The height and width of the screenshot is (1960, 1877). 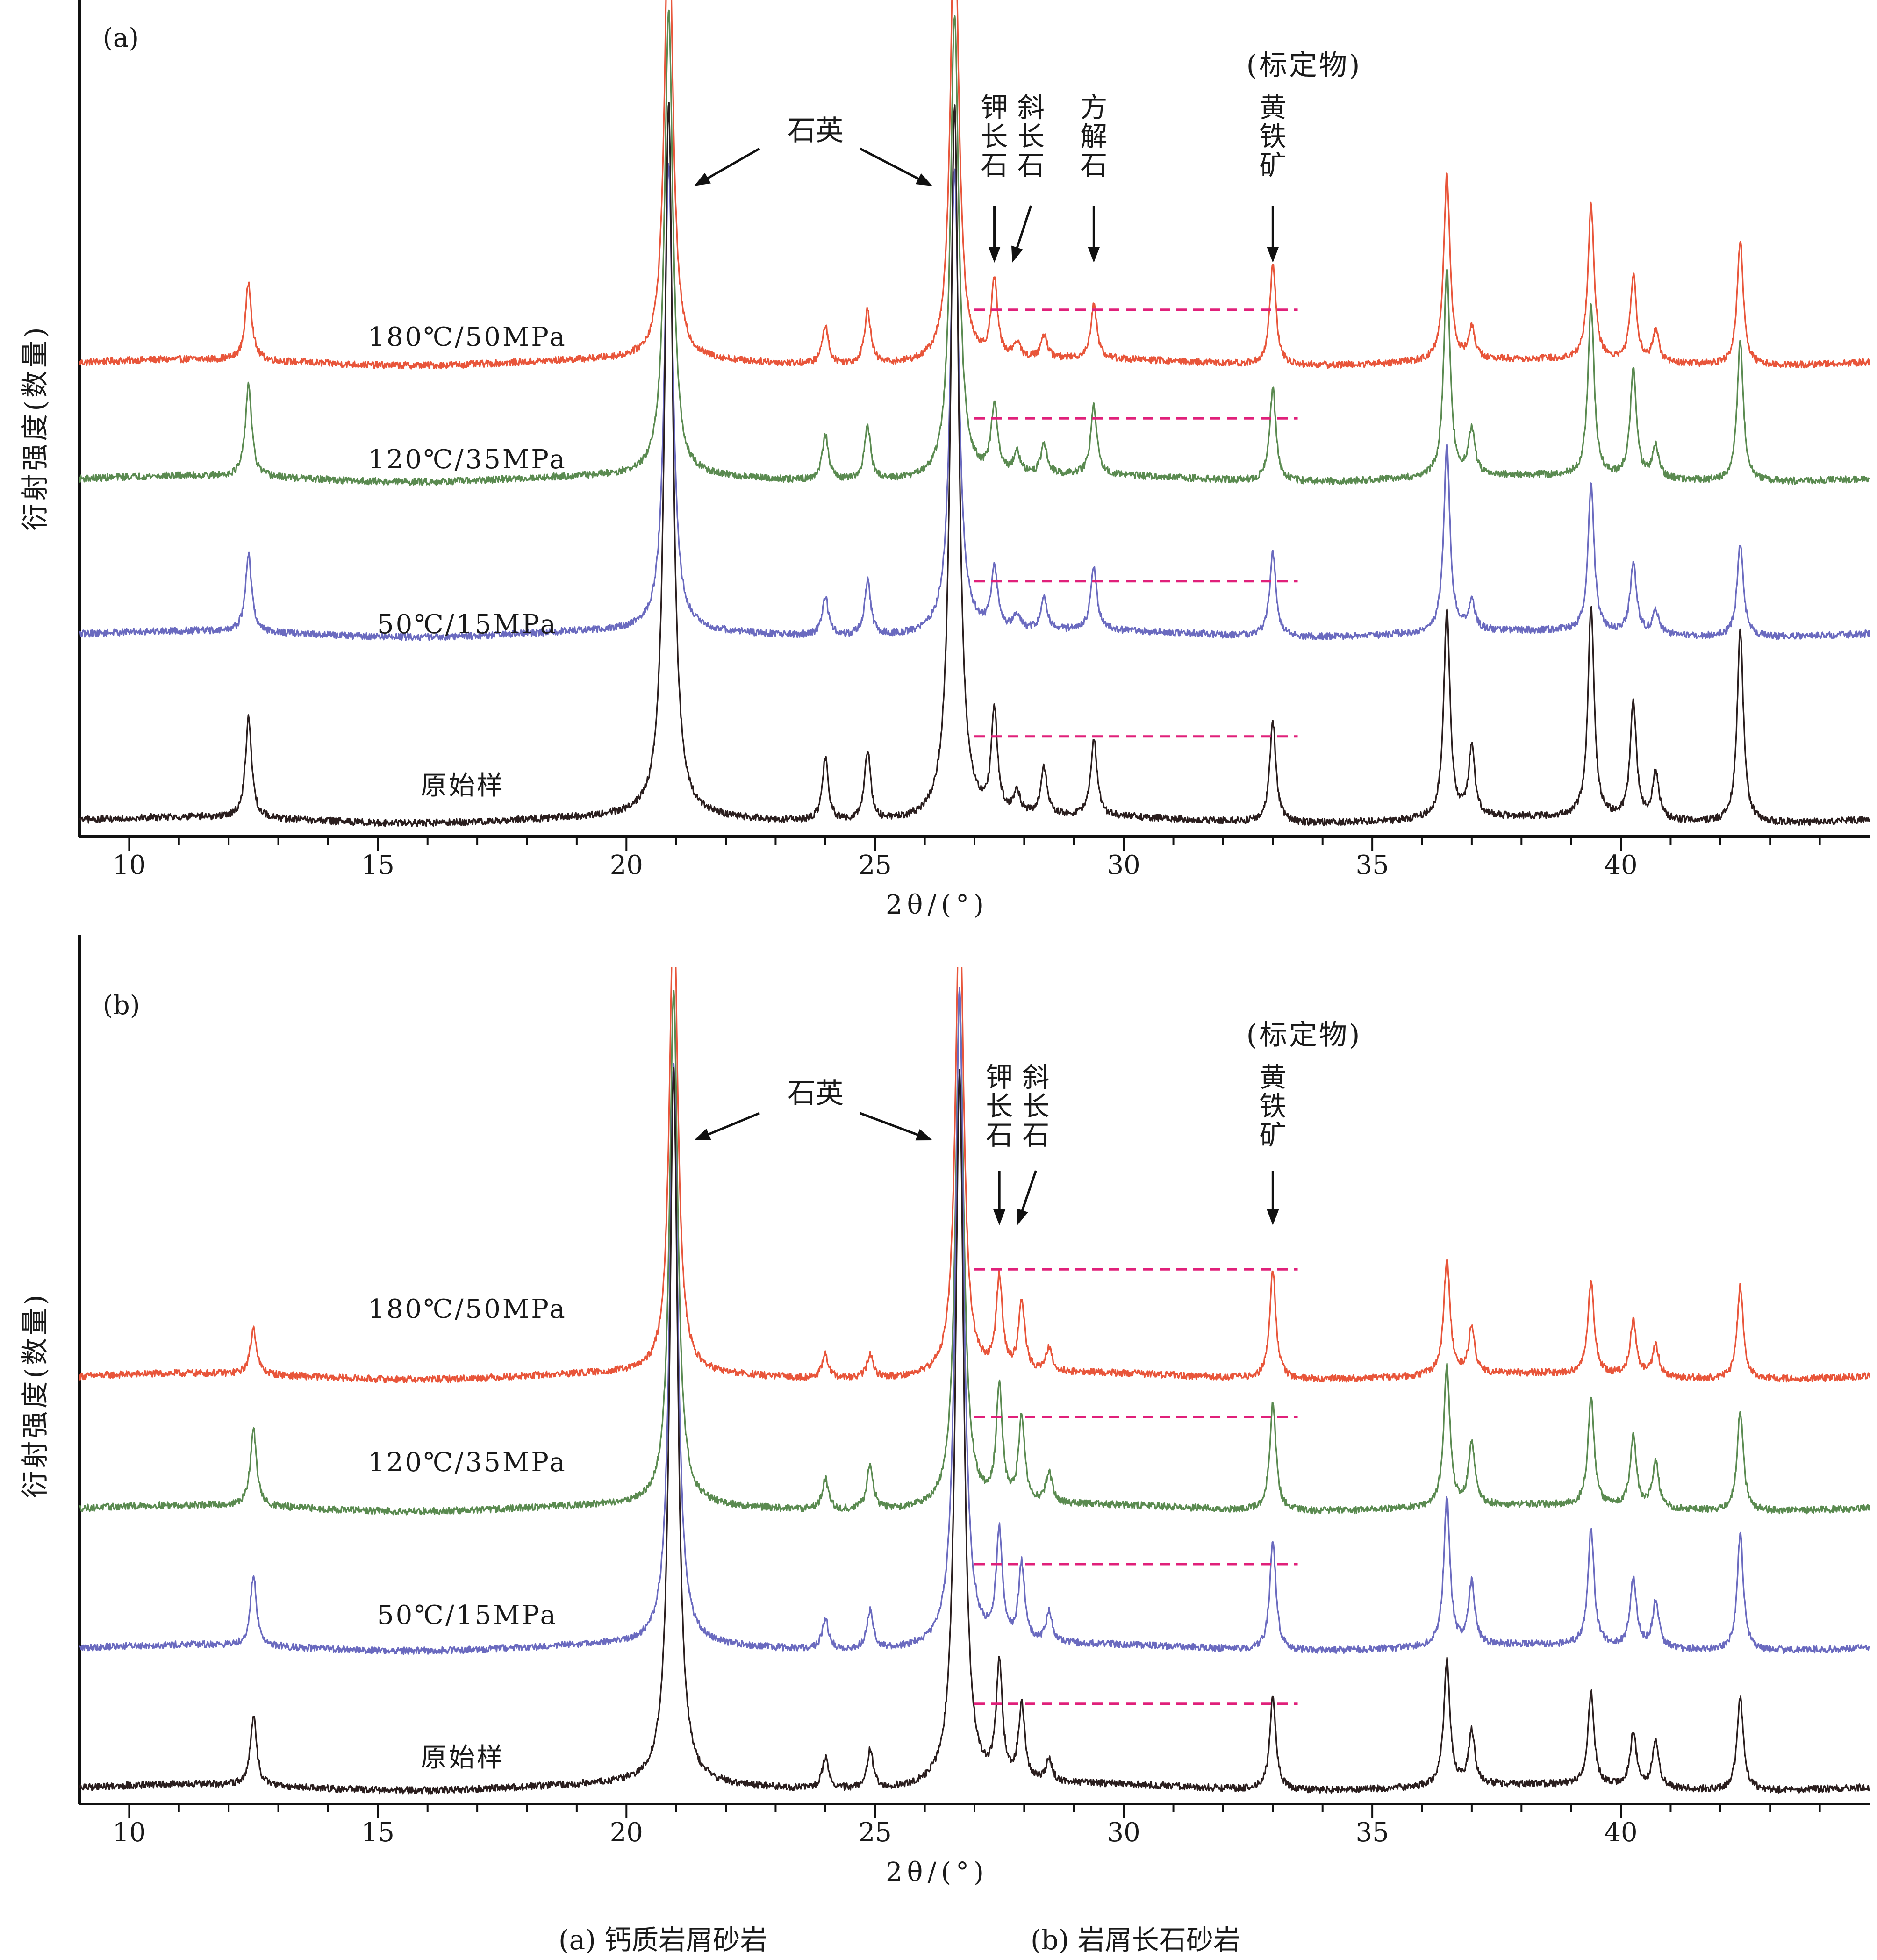 What do you see at coordinates (663, 1940) in the screenshot?
I see `caption-a: (a) 钙质岩屑砂岩` at bounding box center [663, 1940].